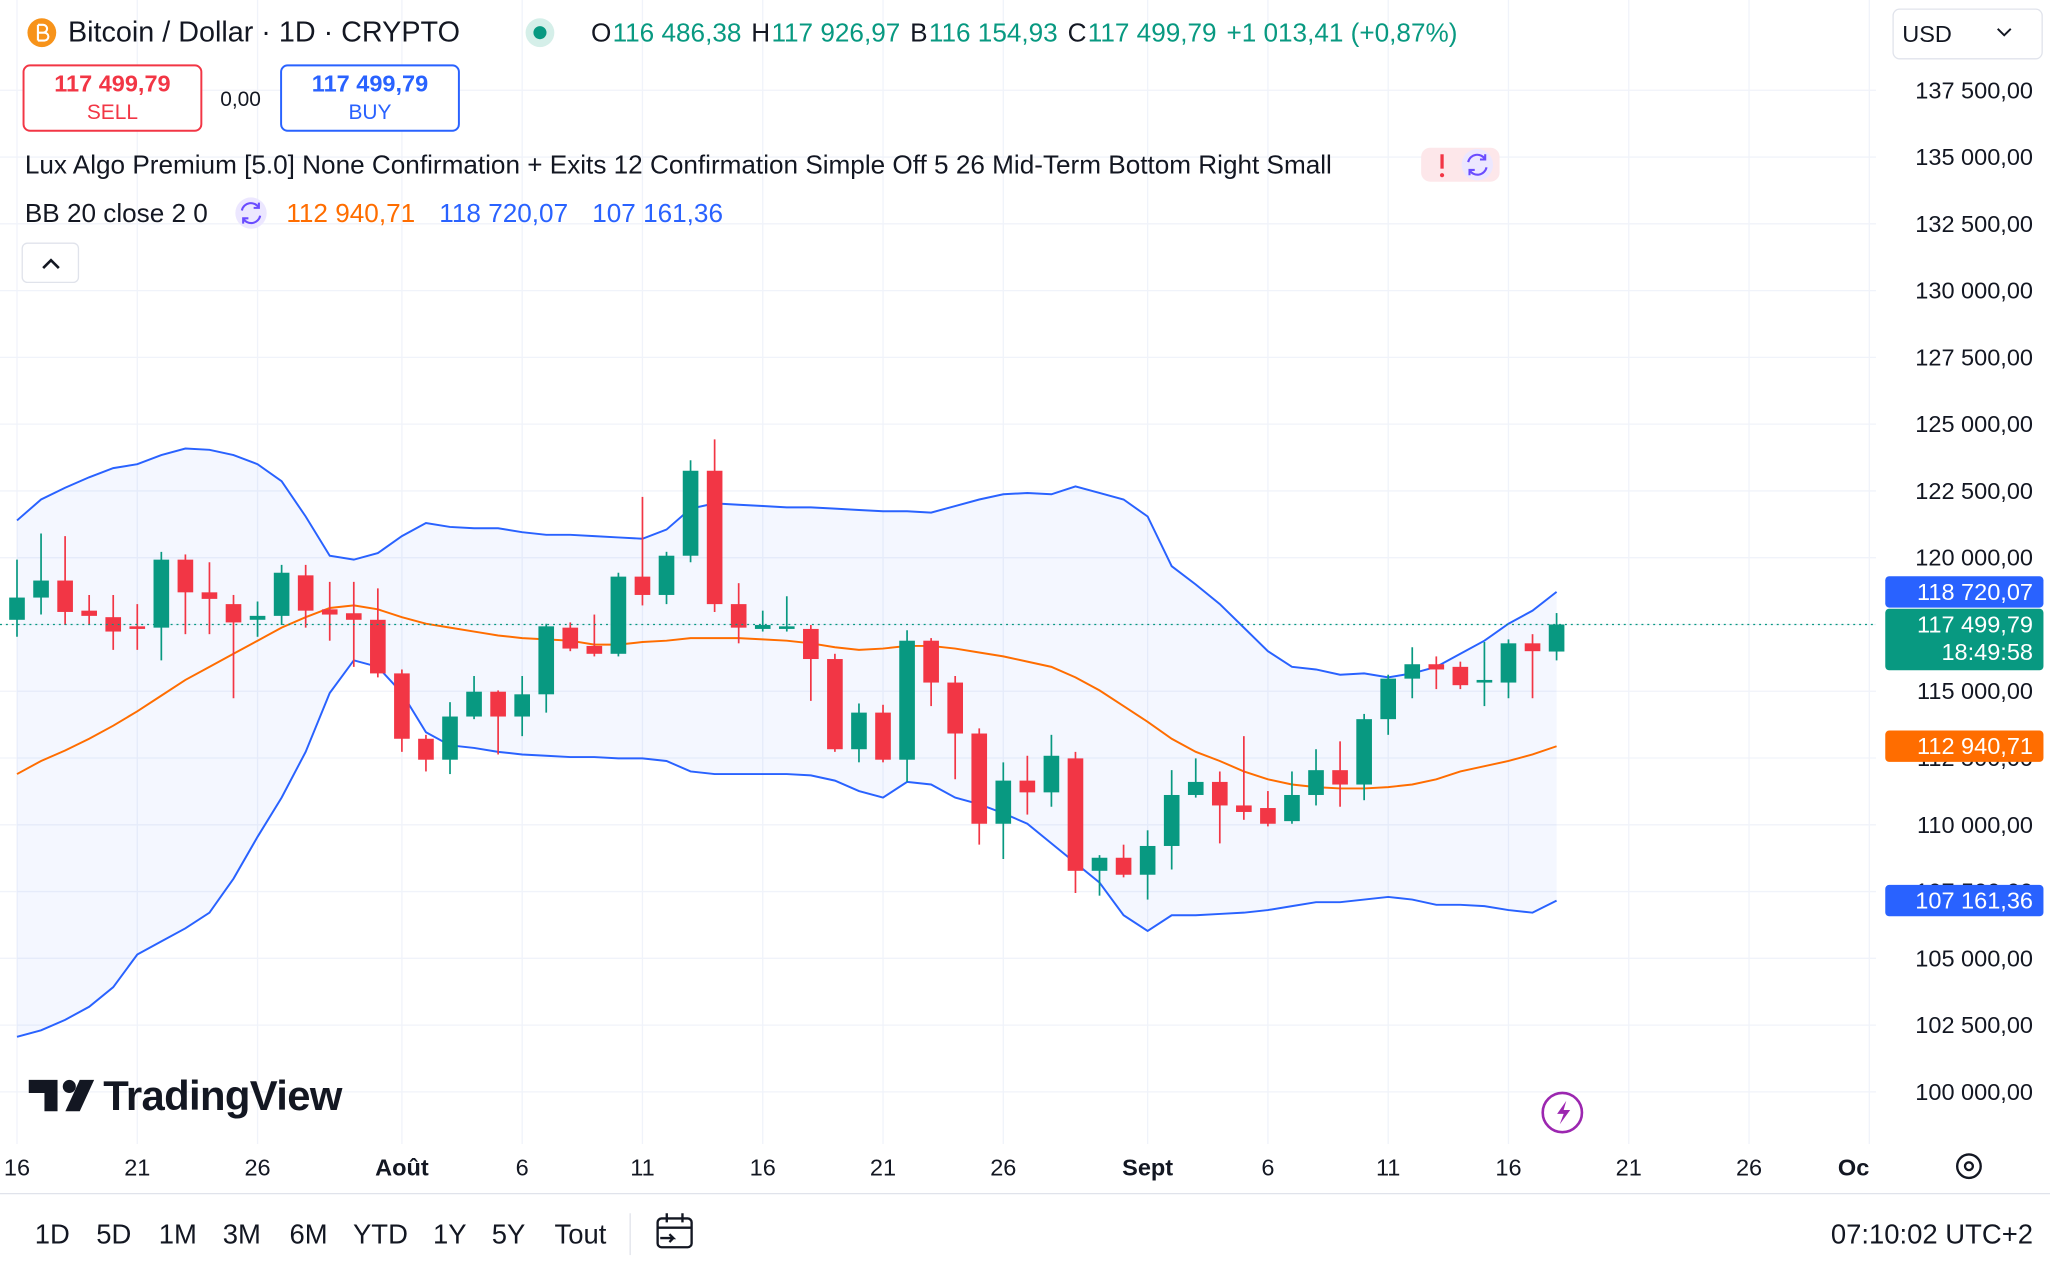 The height and width of the screenshot is (1270, 2050). I want to click on ohlc-value: 117 499,79, so click(1152, 33).